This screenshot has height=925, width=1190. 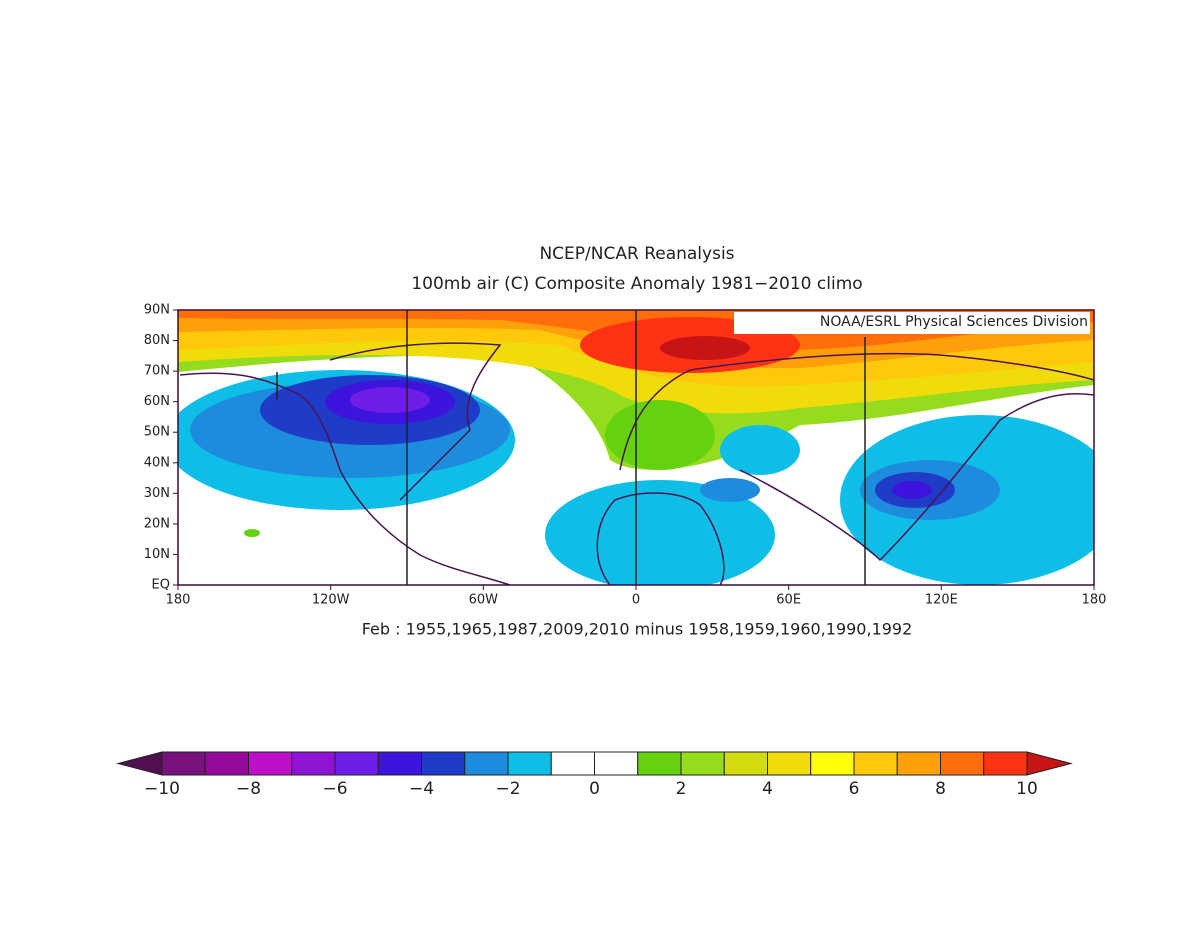 What do you see at coordinates (157, 462) in the screenshot?
I see `lat-tick-label: 40N` at bounding box center [157, 462].